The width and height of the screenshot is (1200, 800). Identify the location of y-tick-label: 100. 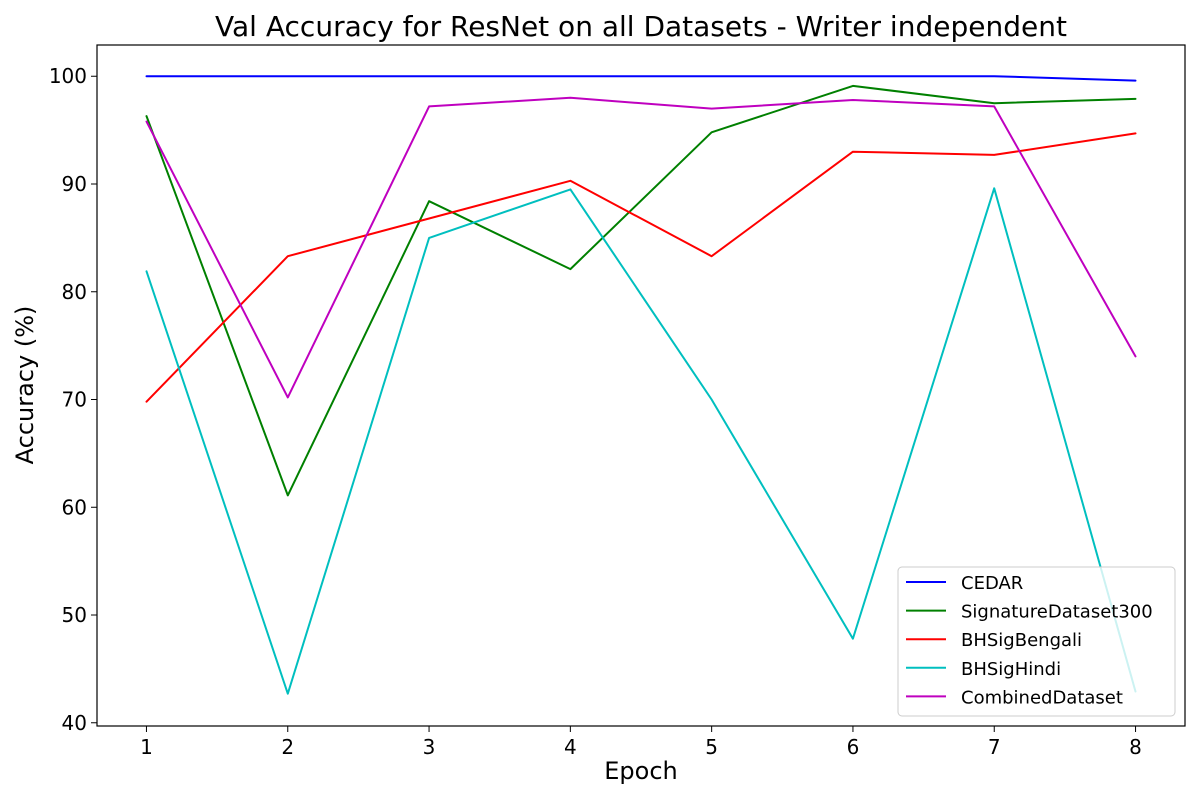
(68, 76).